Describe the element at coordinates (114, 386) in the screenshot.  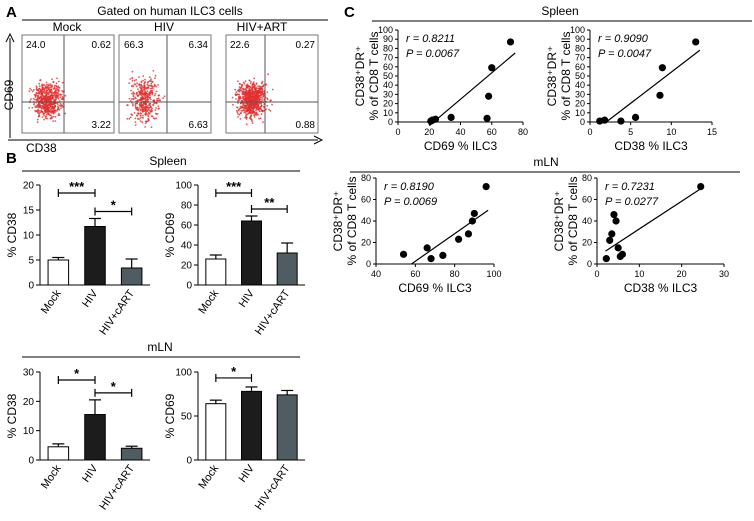
I see `significance-label: *` at that location.